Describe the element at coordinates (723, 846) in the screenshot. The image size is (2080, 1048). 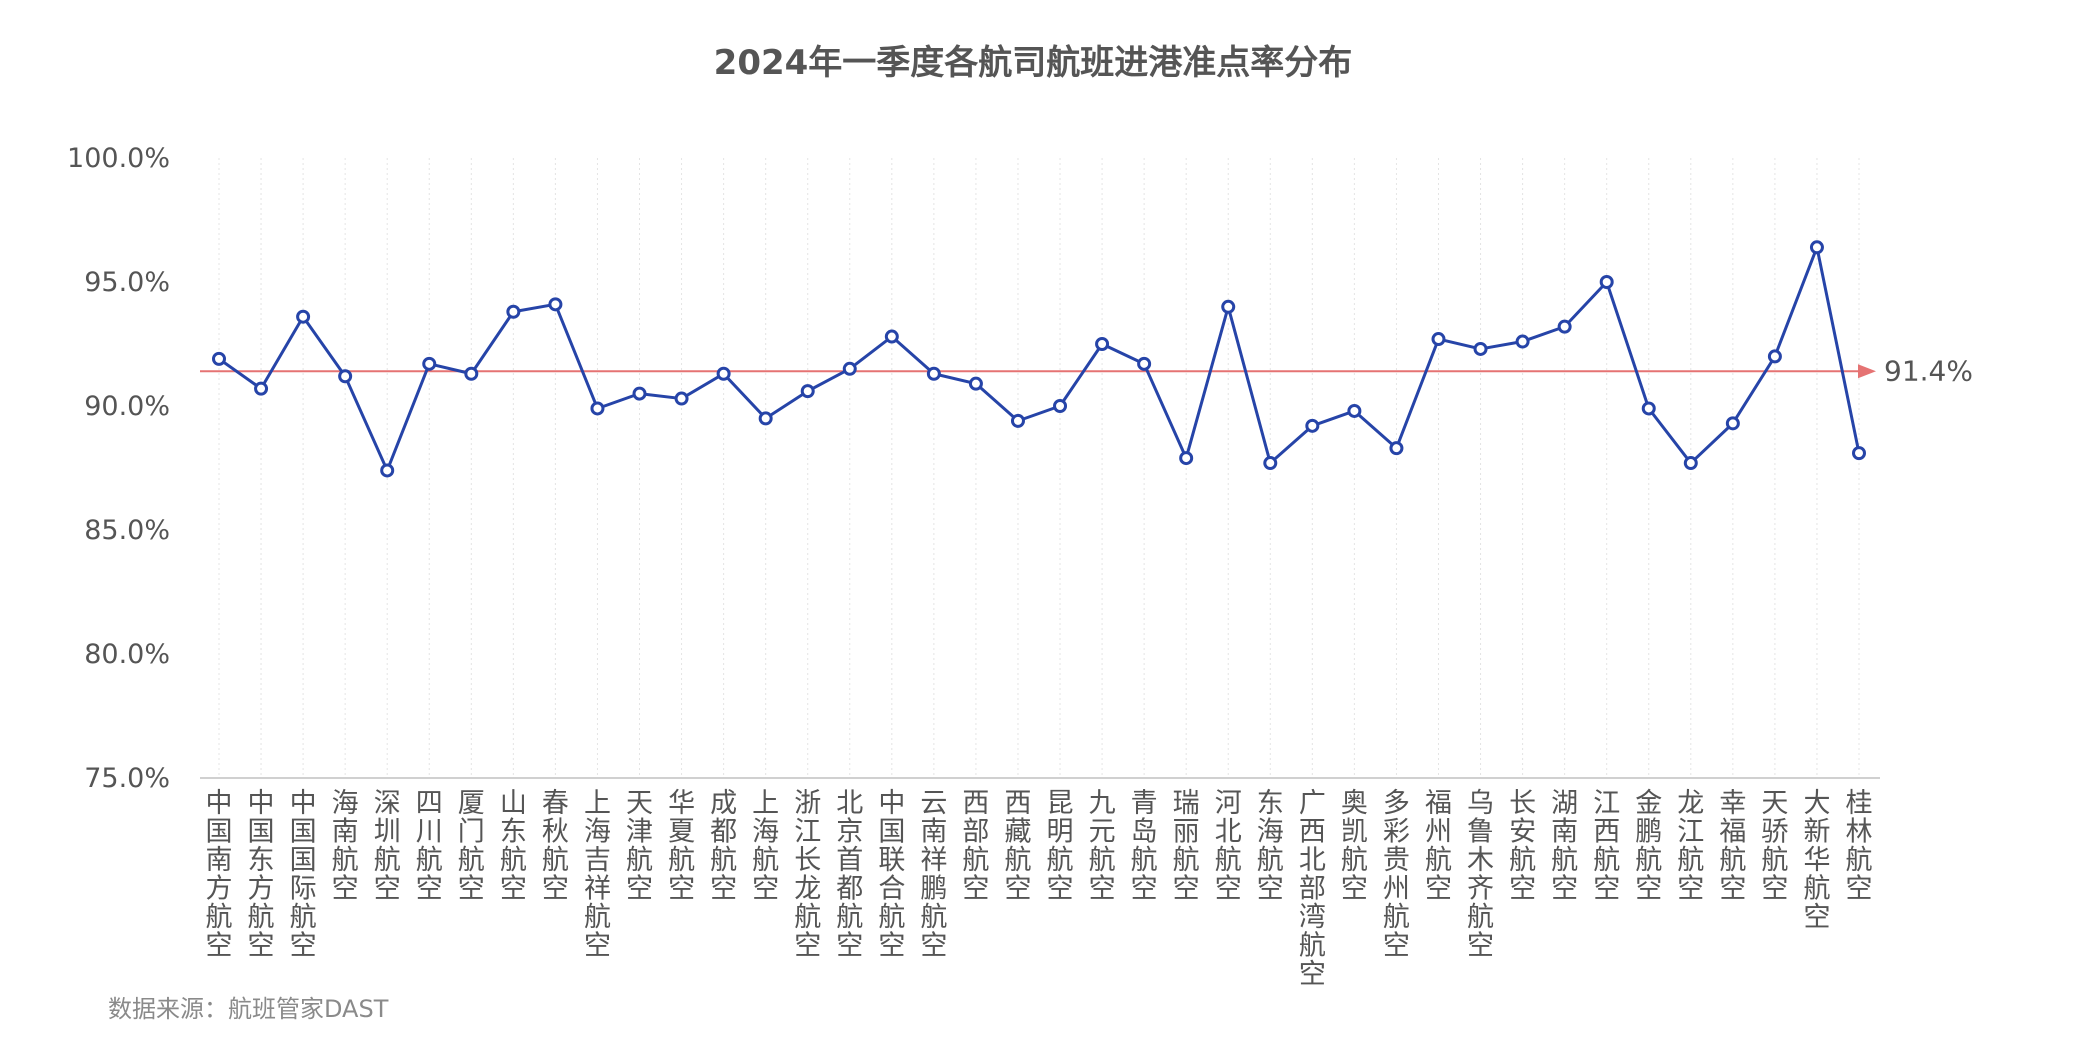
I see `x-tick-label: 成都航空` at that location.